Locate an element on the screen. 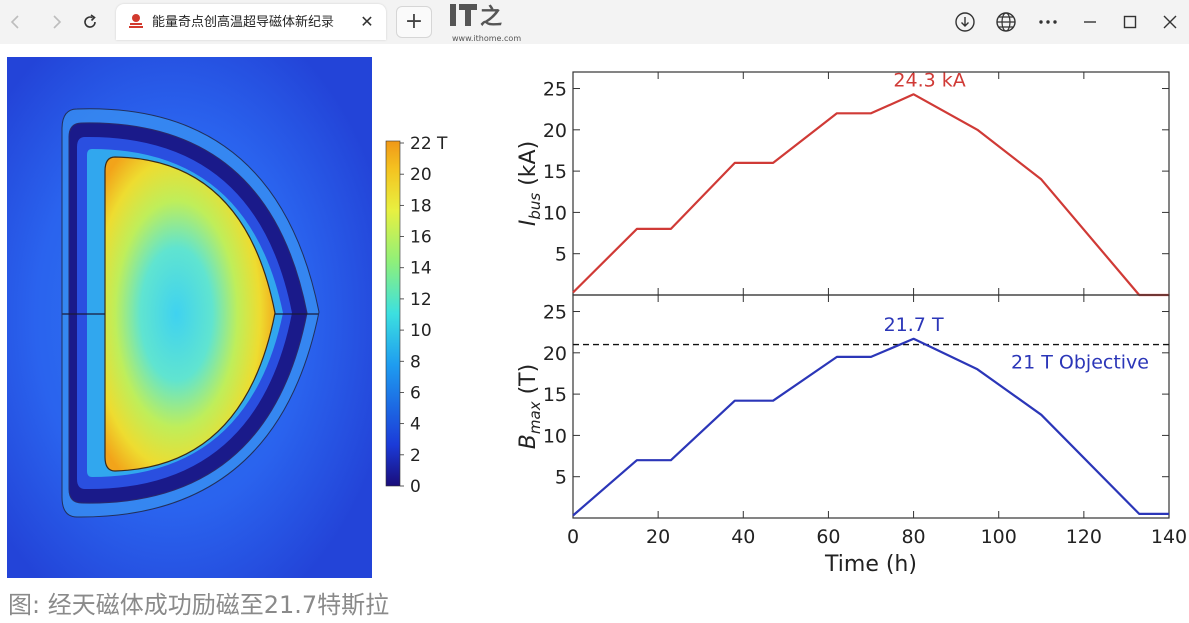 The image size is (1189, 623). more-icon is located at coordinates (1048, 22).